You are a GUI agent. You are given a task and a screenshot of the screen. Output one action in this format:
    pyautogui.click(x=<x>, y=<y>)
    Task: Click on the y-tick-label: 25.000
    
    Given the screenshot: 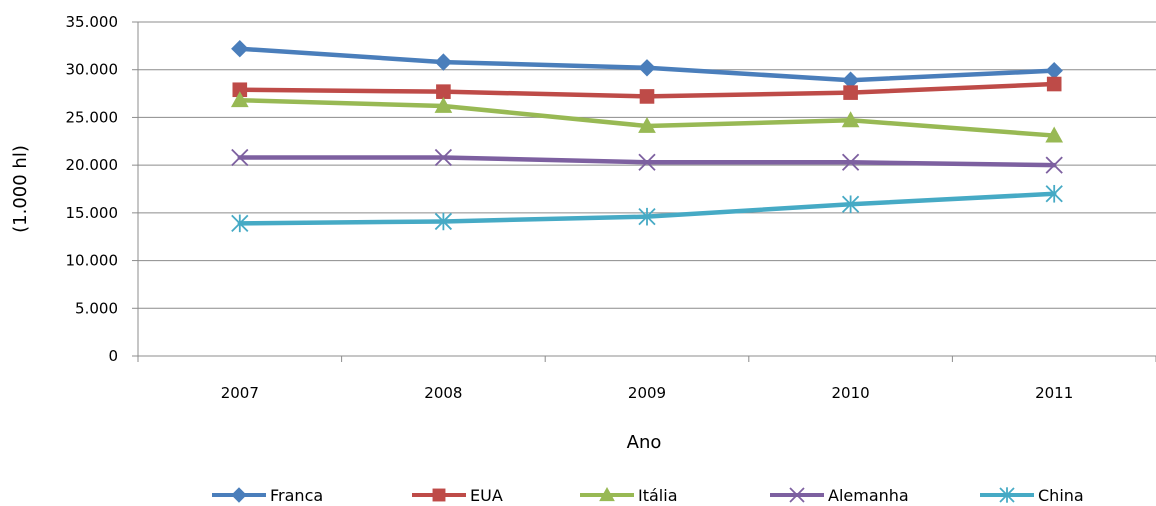 What is the action you would take?
    pyautogui.click(x=92, y=117)
    